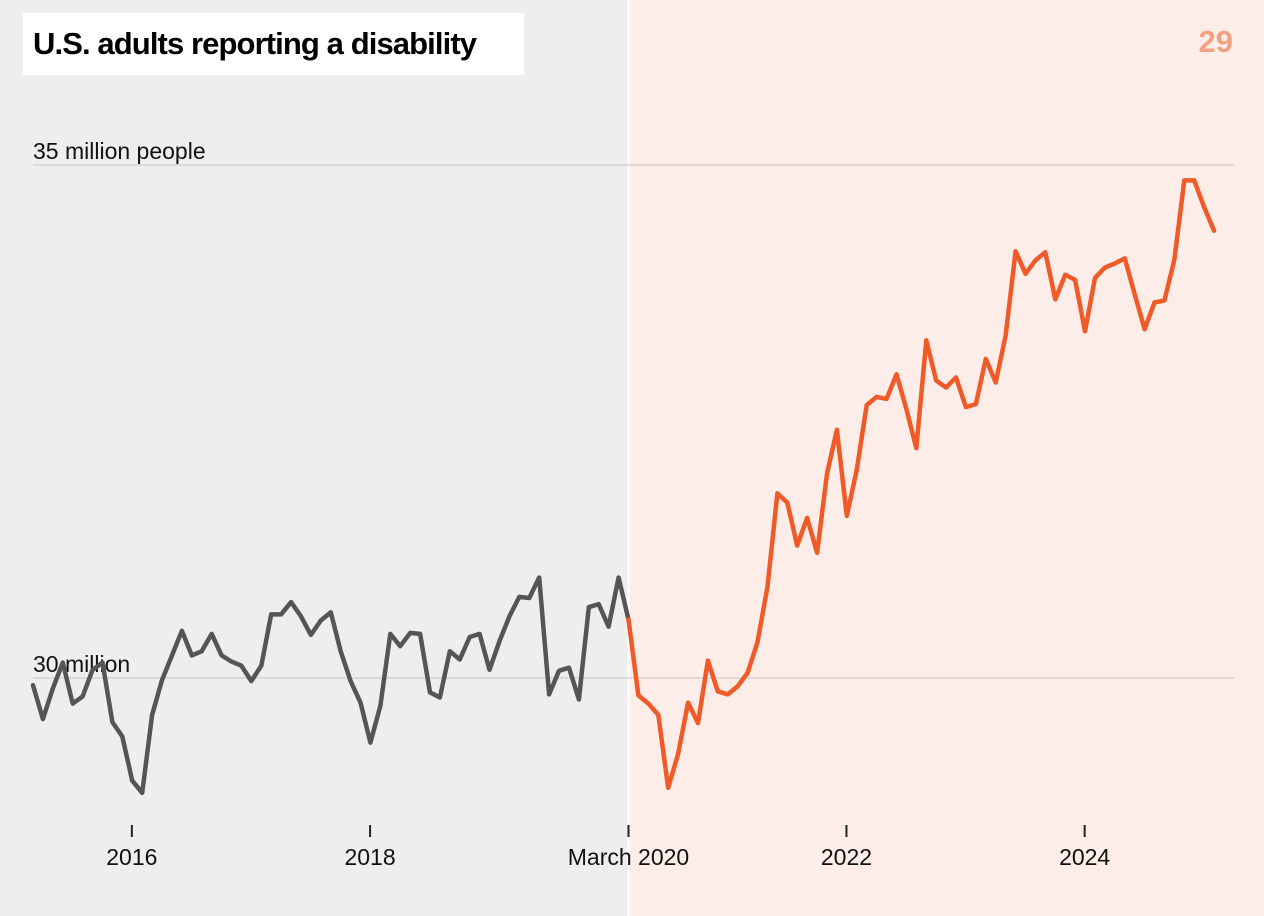 Image resolution: width=1264 pixels, height=916 pixels. What do you see at coordinates (628, 857) in the screenshot?
I see `x-tick-label: March 2020` at bounding box center [628, 857].